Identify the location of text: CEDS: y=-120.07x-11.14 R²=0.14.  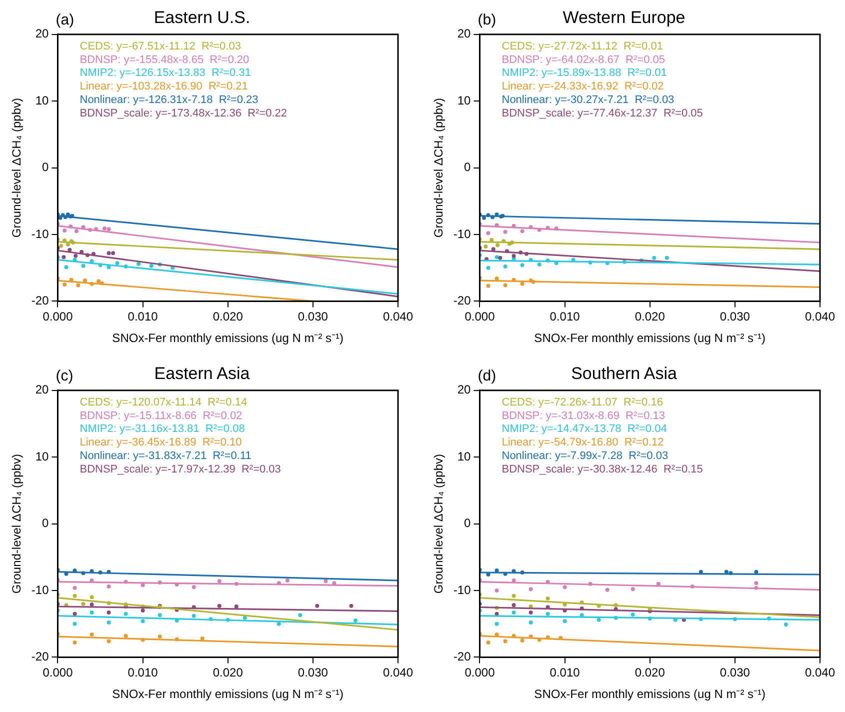
(164, 402).